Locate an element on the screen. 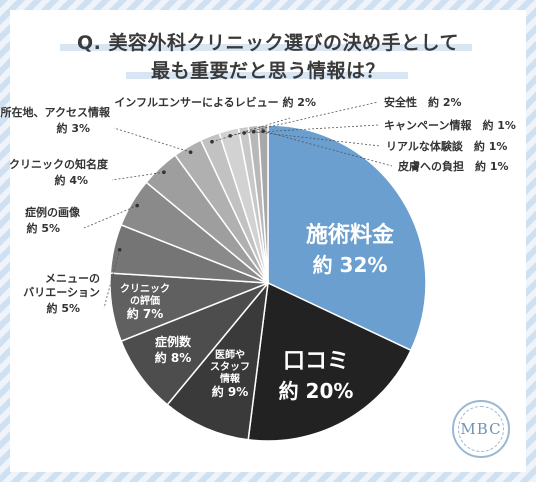 The height and width of the screenshot is (482, 536). slice-label-value: 約 8% is located at coordinates (173, 357).